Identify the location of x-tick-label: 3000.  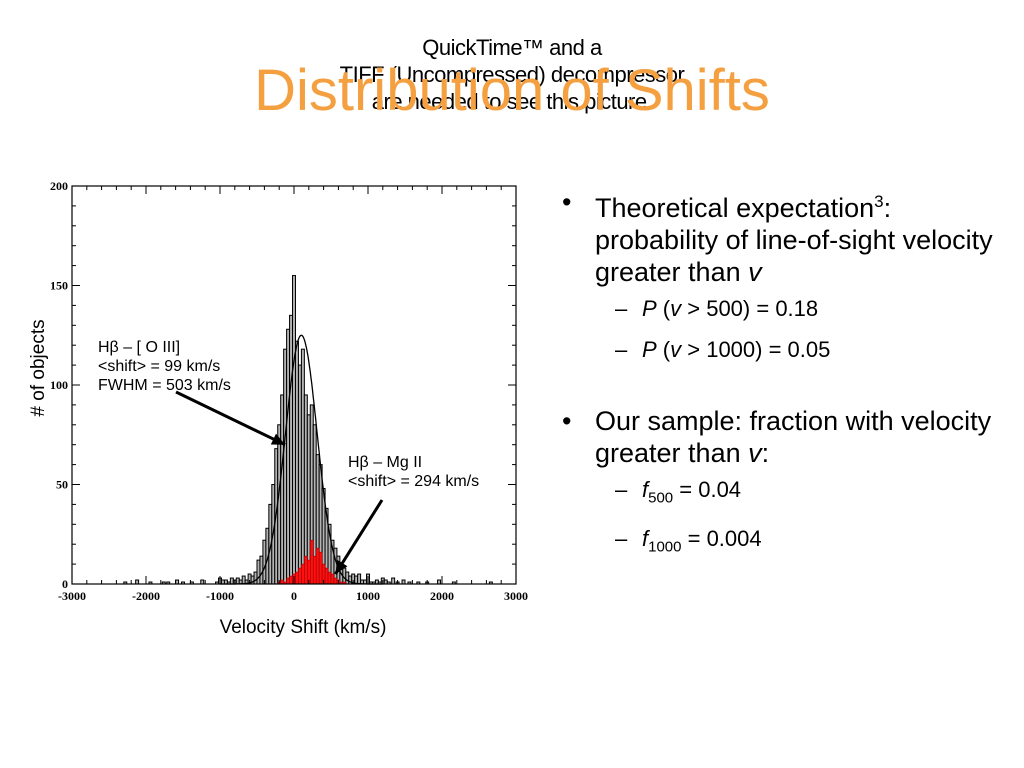
(516, 596).